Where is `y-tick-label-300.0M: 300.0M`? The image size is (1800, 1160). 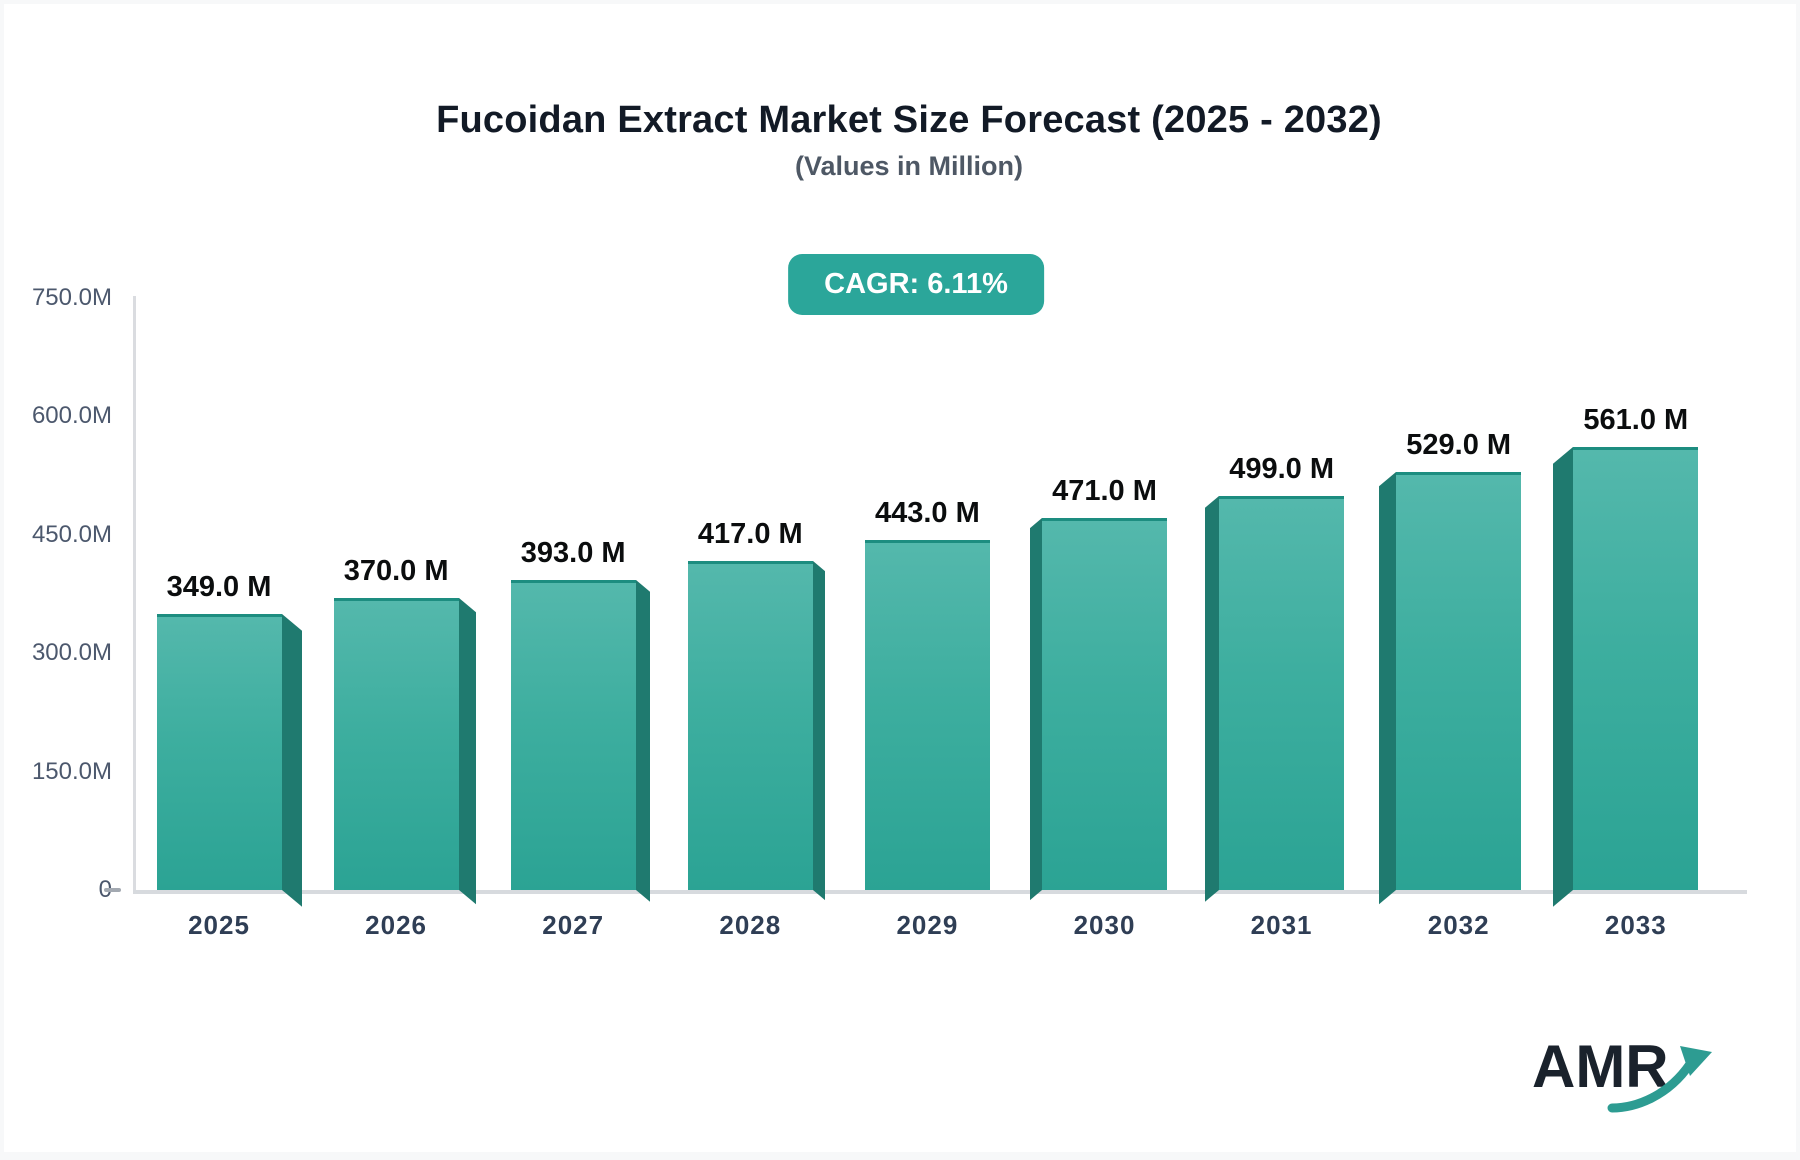
y-tick-label-300.0M: 300.0M is located at coordinates (71, 652).